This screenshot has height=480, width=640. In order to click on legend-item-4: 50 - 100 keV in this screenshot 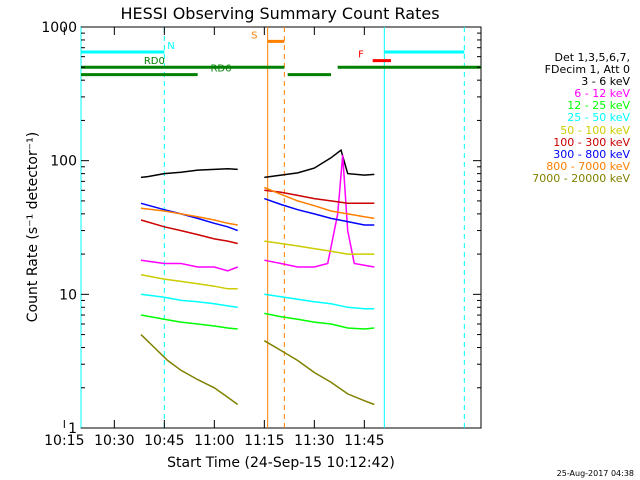, I will do `click(595, 130)`.